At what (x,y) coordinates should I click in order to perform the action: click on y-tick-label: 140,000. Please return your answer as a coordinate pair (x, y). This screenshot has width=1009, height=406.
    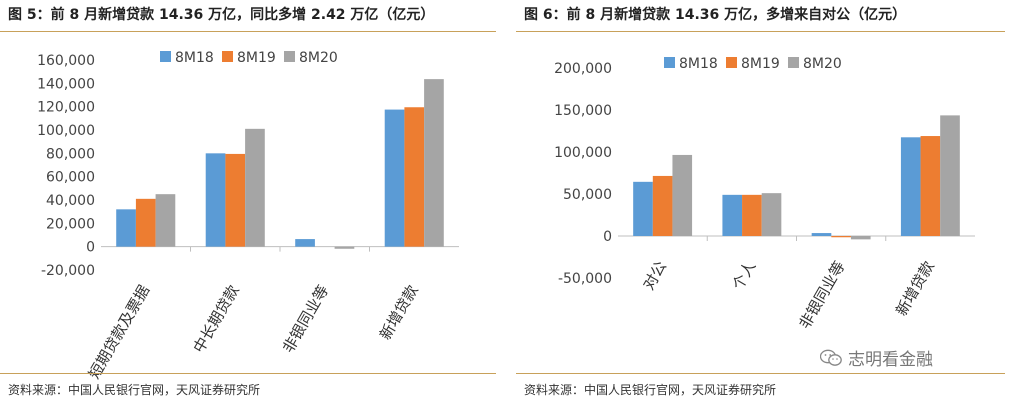
    Looking at the image, I should click on (66, 84).